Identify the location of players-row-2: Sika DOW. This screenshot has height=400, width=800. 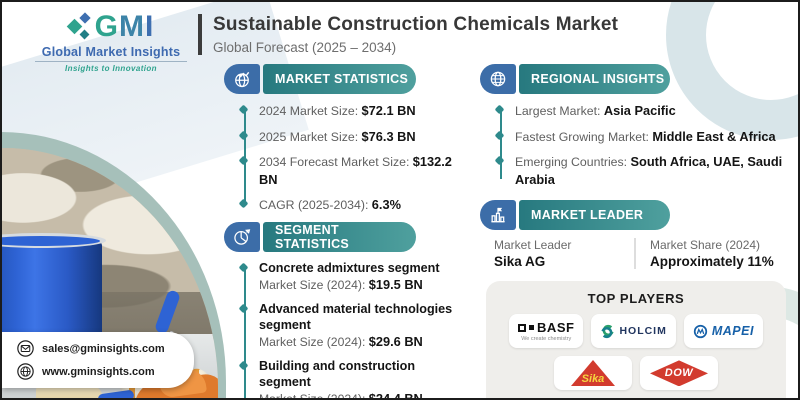
(636, 373).